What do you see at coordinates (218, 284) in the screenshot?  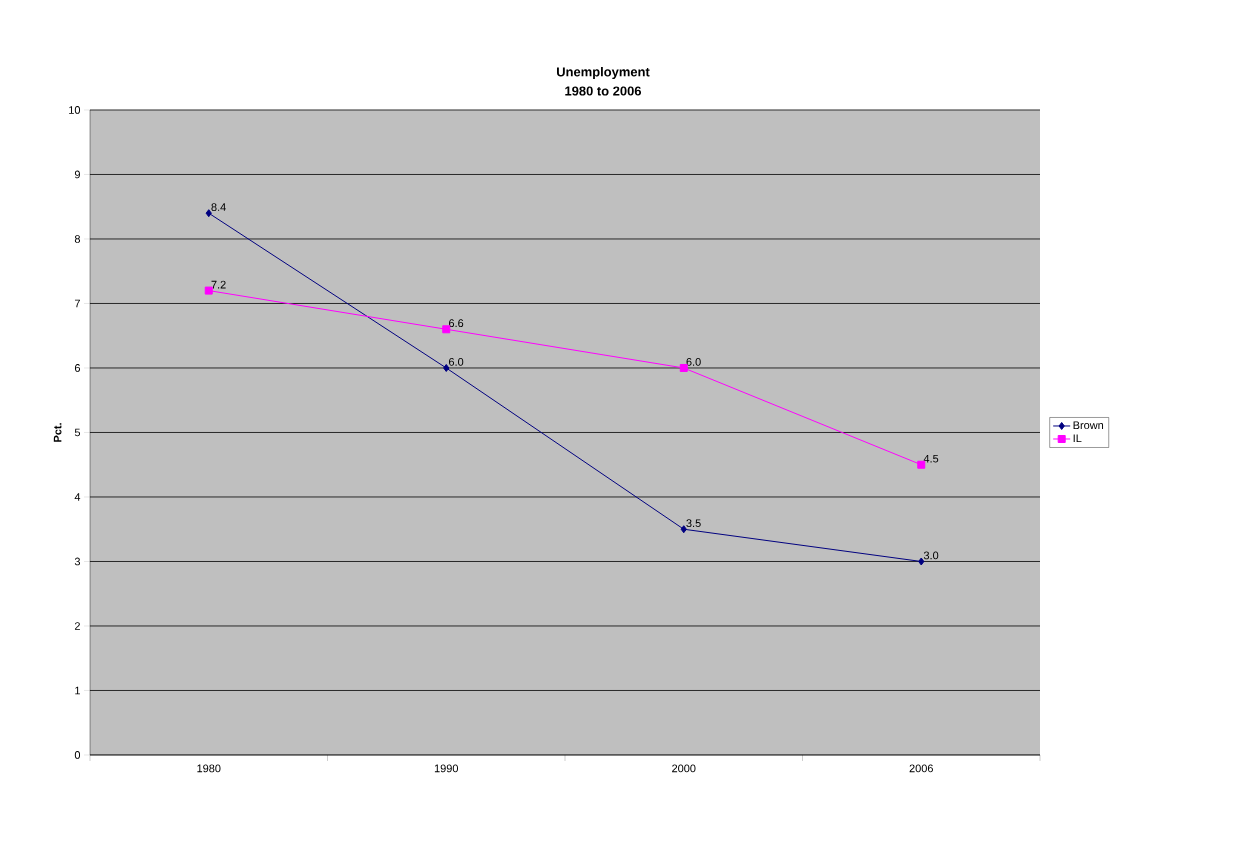 I see `data-label: 7.2` at bounding box center [218, 284].